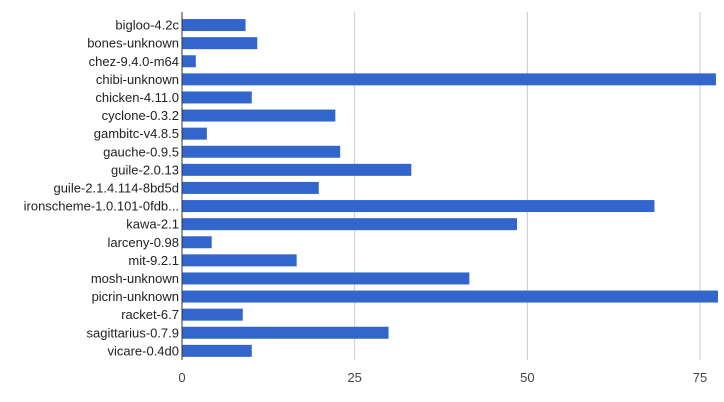 The width and height of the screenshot is (724, 402). What do you see at coordinates (134, 61) in the screenshot?
I see `category-label: chez-9.4.0-m64` at bounding box center [134, 61].